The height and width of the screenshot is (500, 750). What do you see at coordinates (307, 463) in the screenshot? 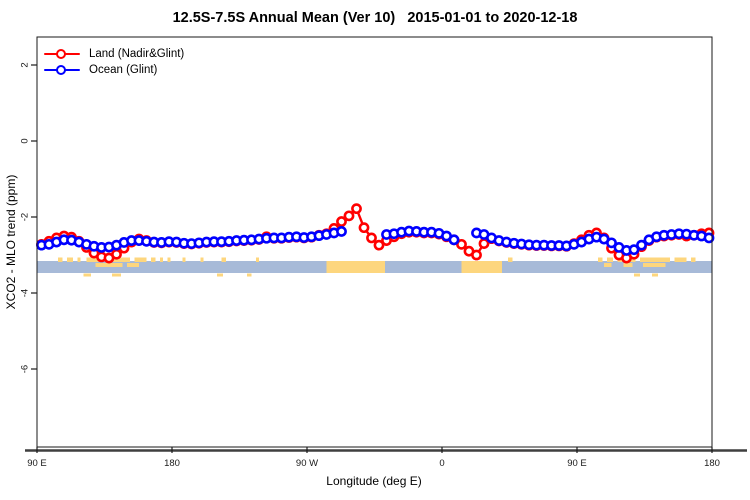
I see `x-tick-label: 90 W` at bounding box center [307, 463].